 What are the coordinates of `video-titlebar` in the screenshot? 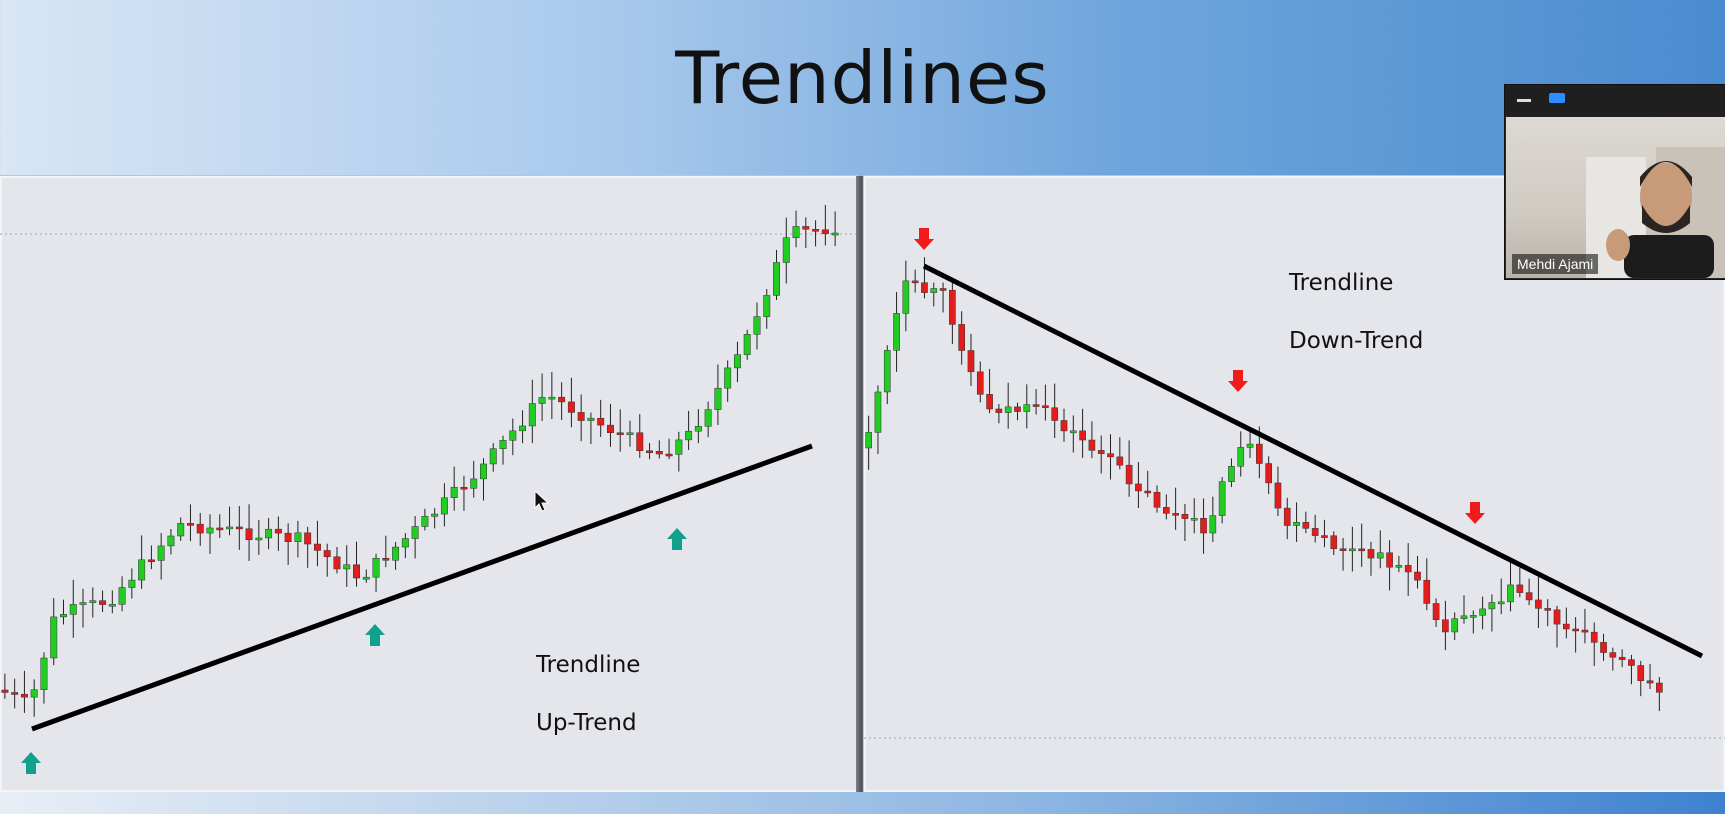 It's located at (1615, 101).